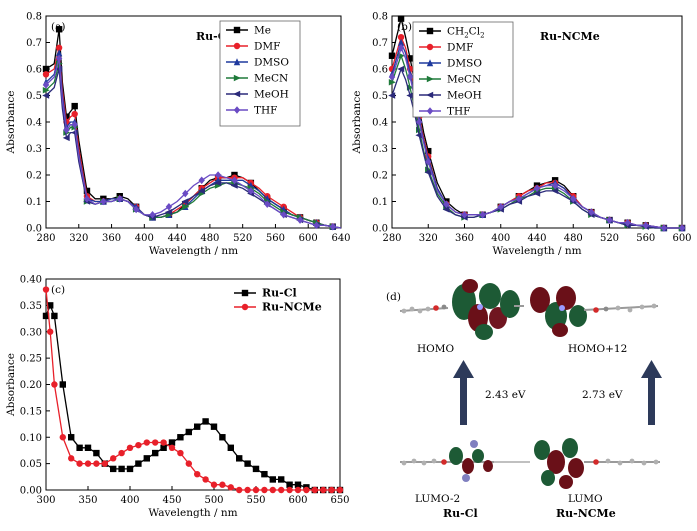 The width and height of the screenshot is (697, 531). What do you see at coordinates (34, 17) in the screenshot?
I see `panel-a-ytick-label: 0.8` at bounding box center [34, 17].